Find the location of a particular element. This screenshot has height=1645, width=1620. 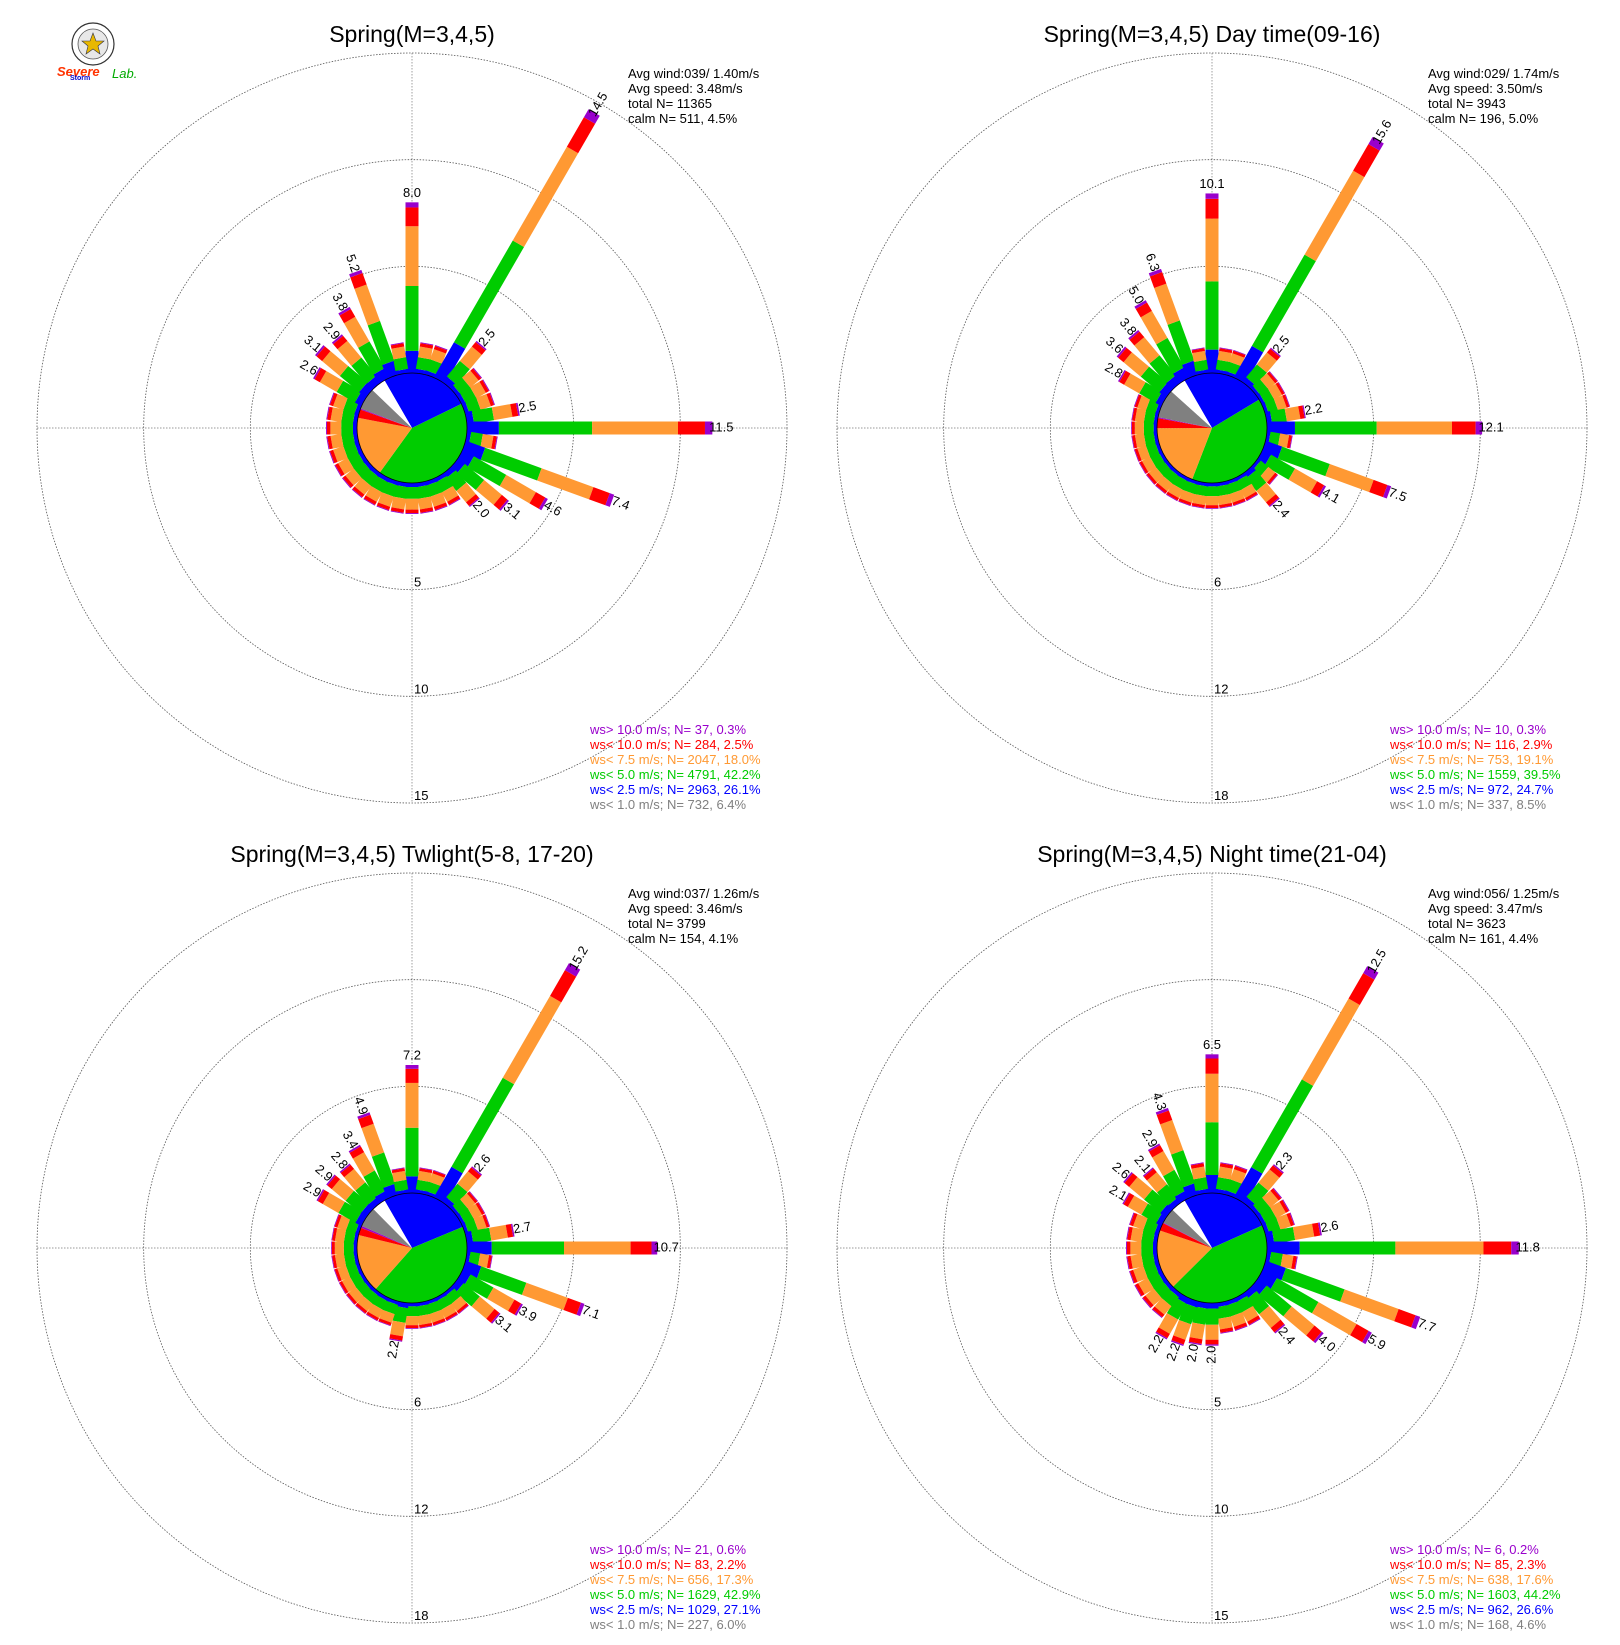

bar-value-label: 6.5 is located at coordinates (1212, 1044).